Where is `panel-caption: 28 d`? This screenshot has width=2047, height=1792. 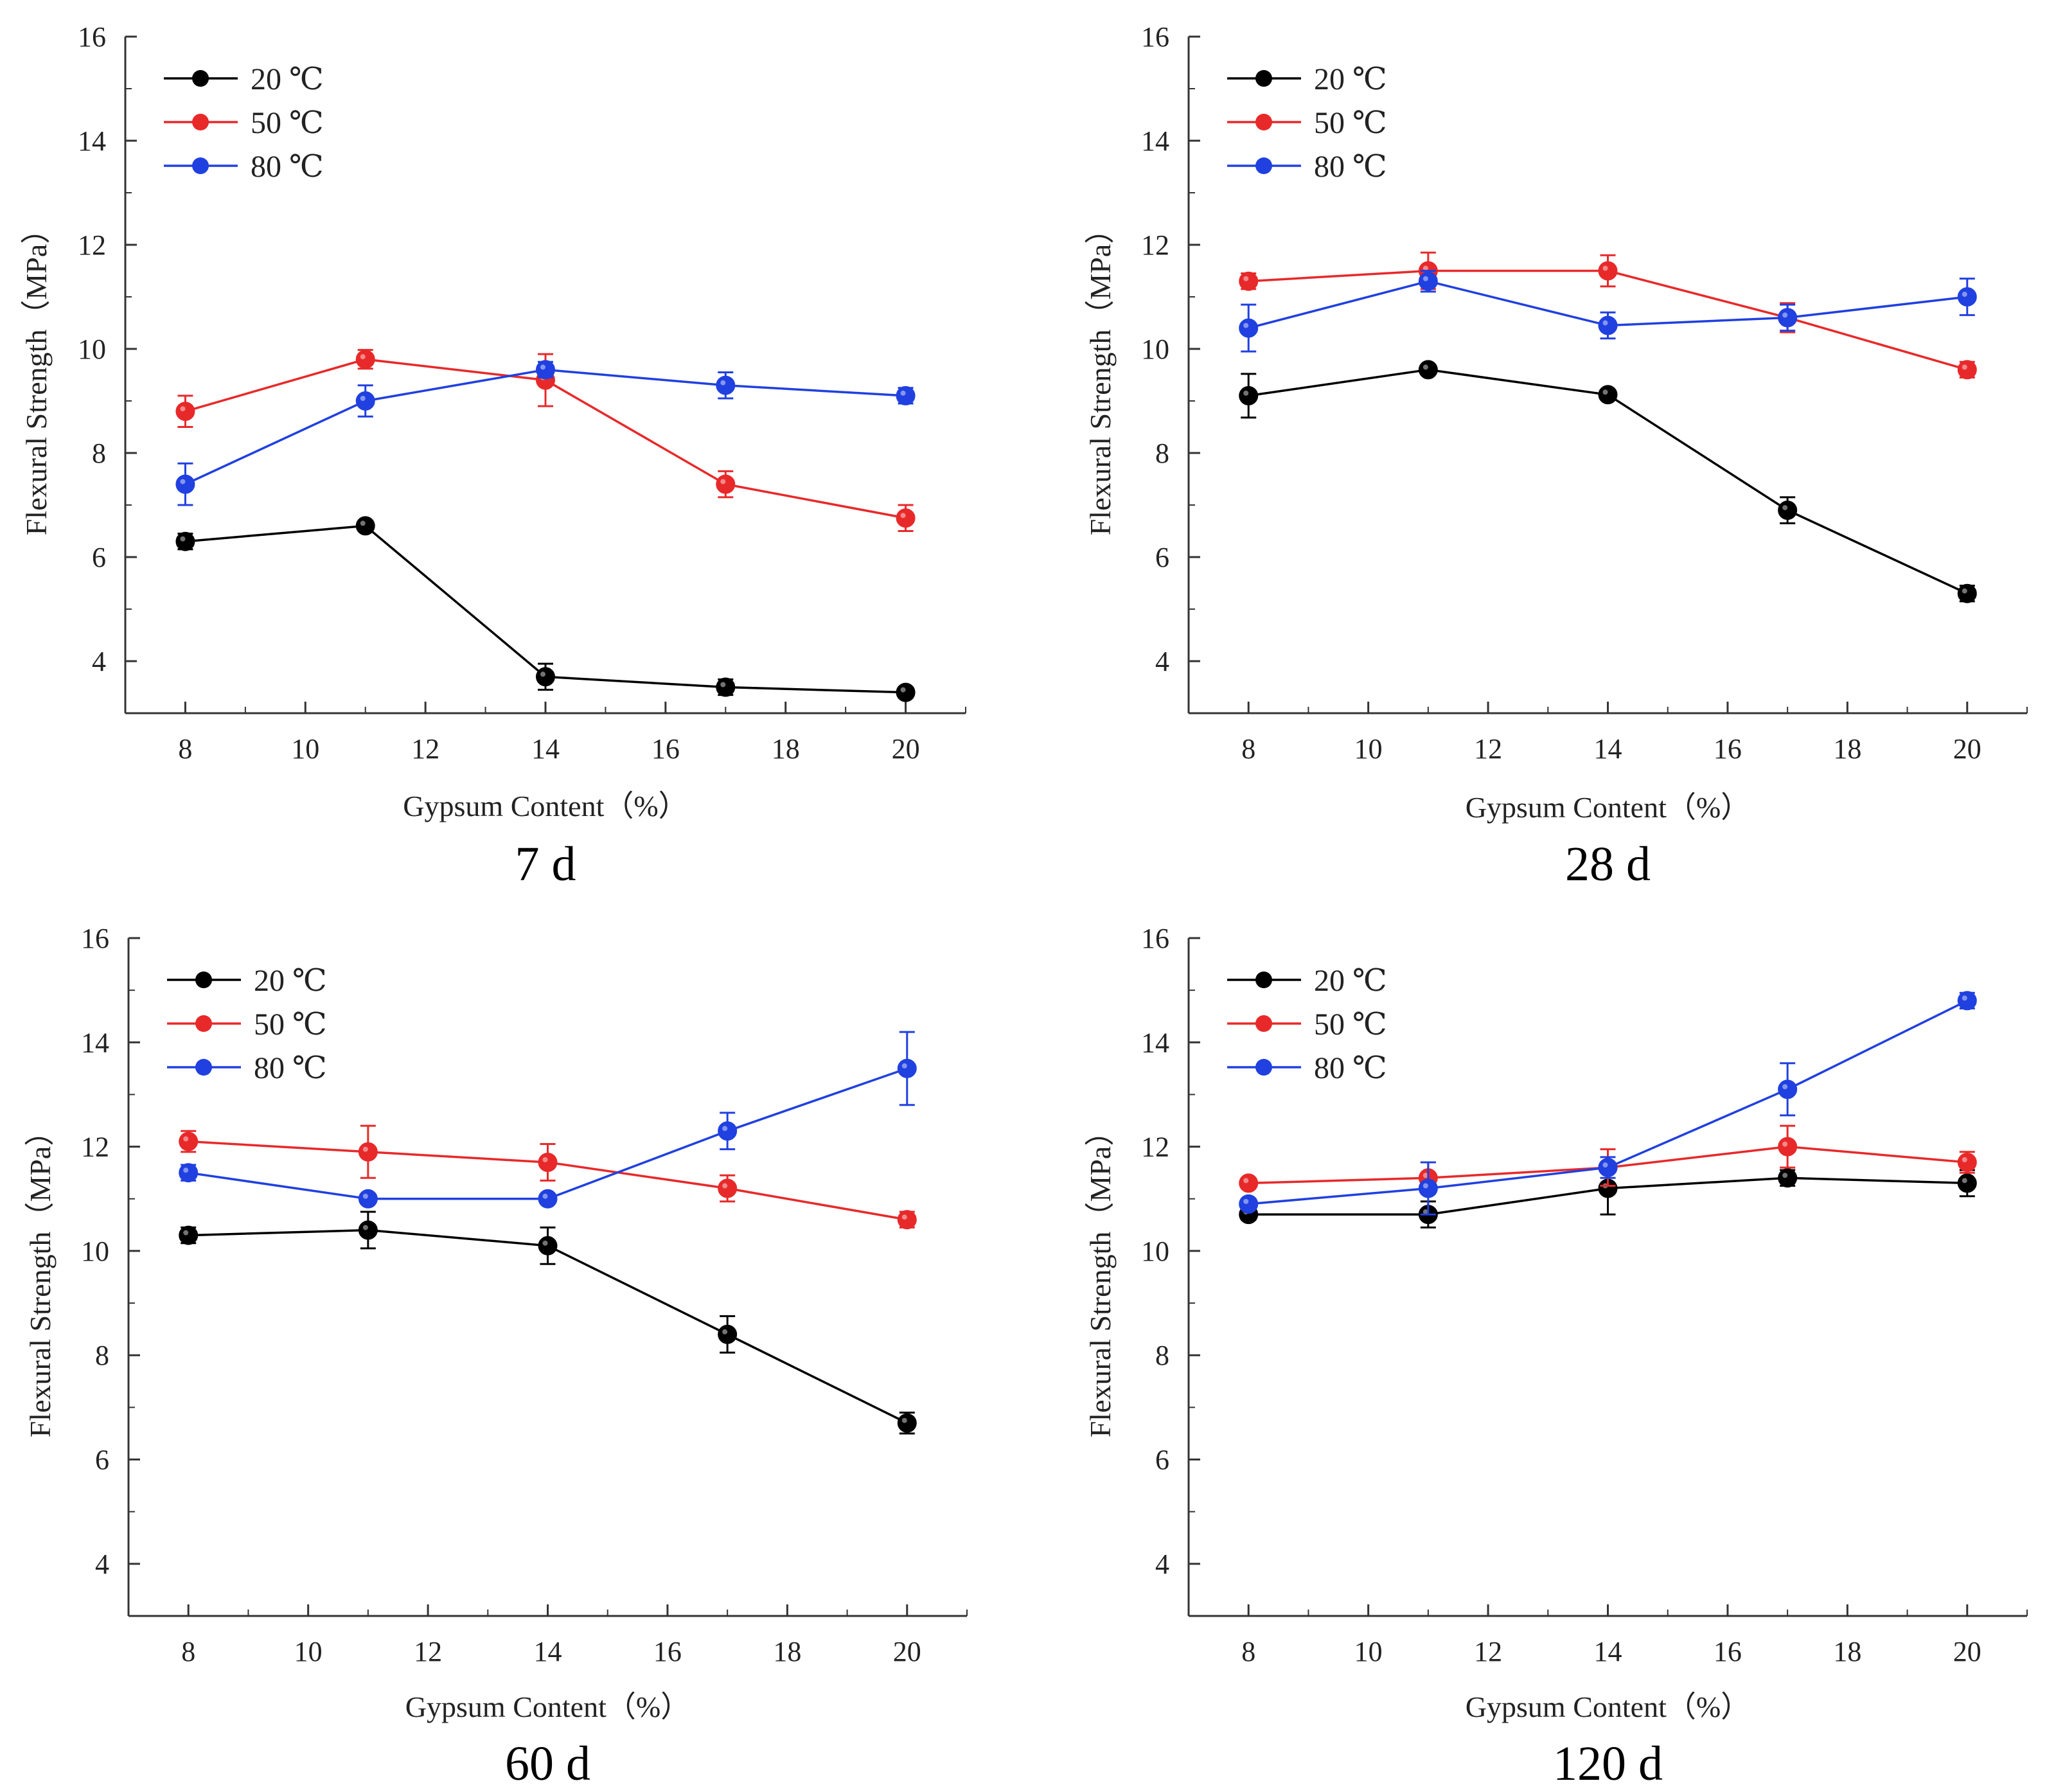
panel-caption: 28 d is located at coordinates (1608, 864).